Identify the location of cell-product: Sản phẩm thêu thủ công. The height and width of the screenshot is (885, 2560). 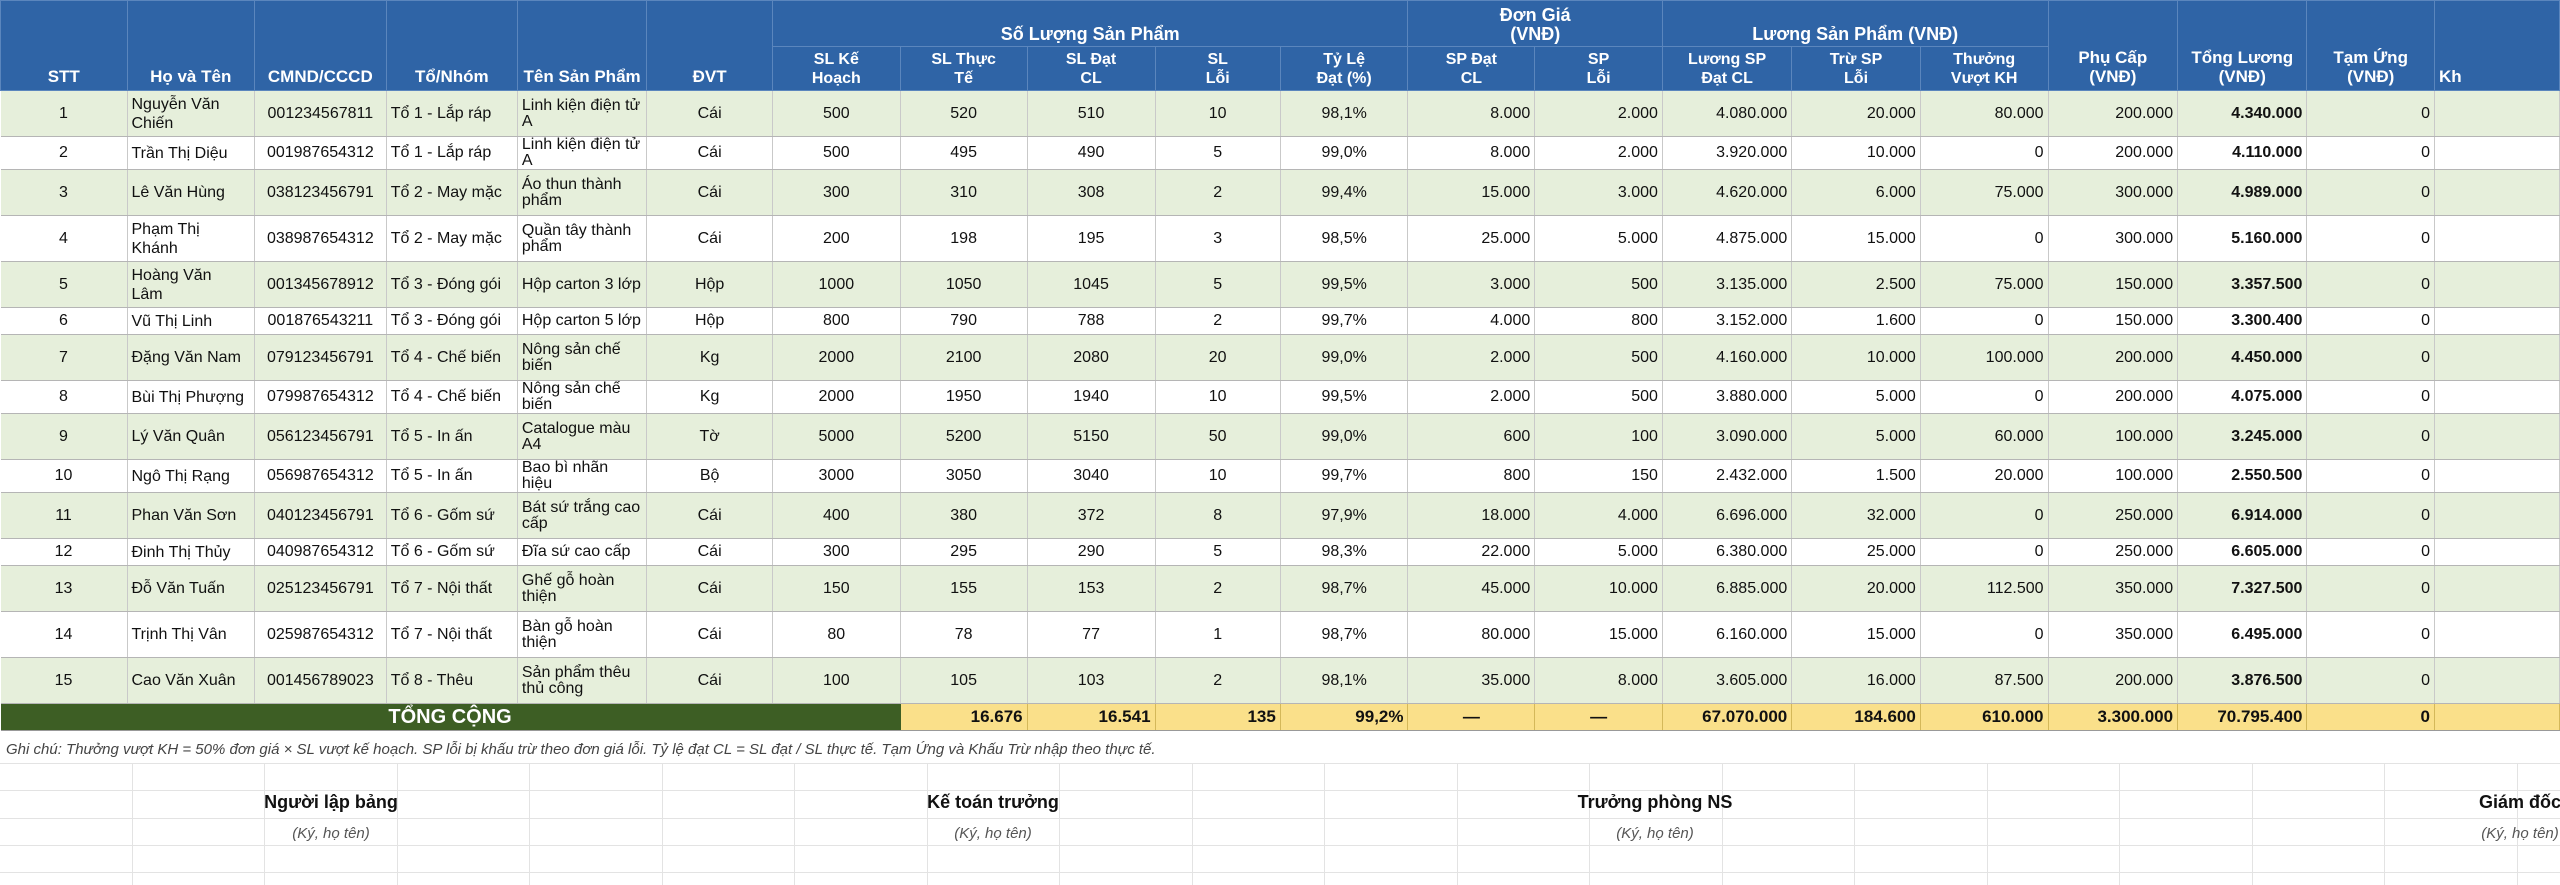
(582, 680).